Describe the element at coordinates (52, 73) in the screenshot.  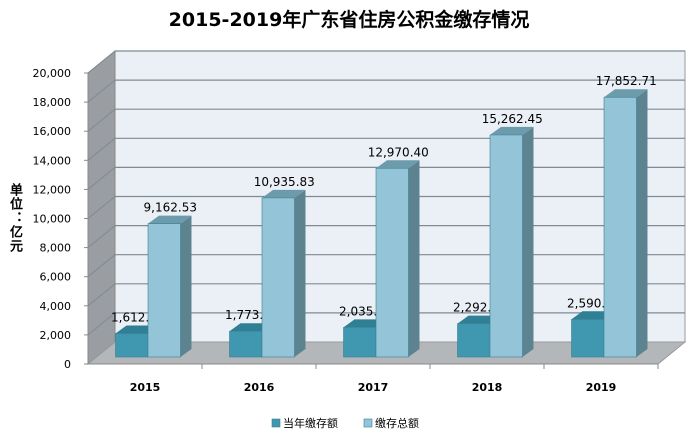
I see `y-tick-label: 20,000` at that location.